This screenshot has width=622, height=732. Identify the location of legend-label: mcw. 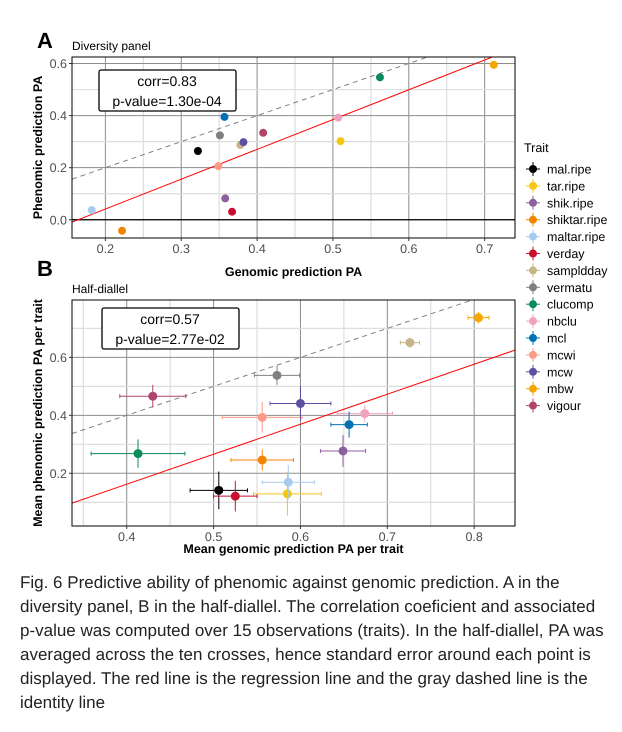
(560, 372).